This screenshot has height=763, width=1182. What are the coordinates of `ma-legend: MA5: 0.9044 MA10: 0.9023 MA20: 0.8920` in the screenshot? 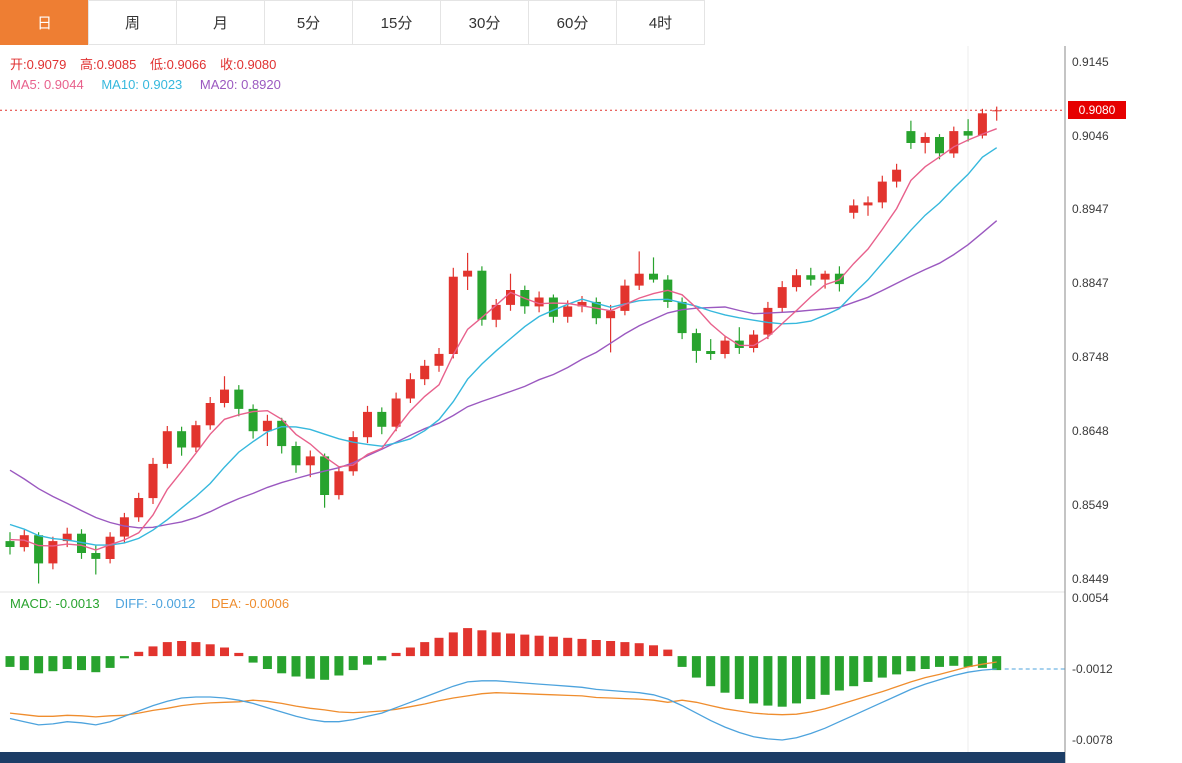 It's located at (152, 84).